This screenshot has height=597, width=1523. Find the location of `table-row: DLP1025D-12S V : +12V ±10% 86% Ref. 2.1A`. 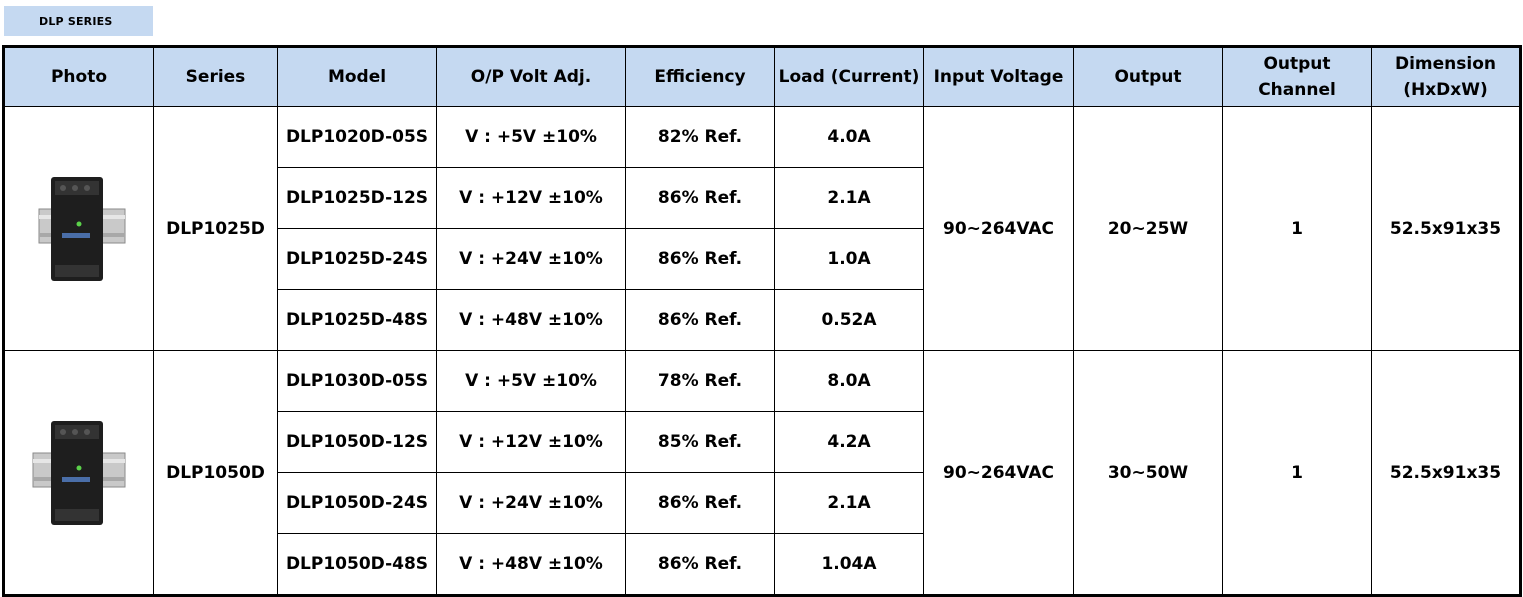

table-row: DLP1025D-12S V : +12V ±10% 86% Ref. 2.1A is located at coordinates (762, 198).